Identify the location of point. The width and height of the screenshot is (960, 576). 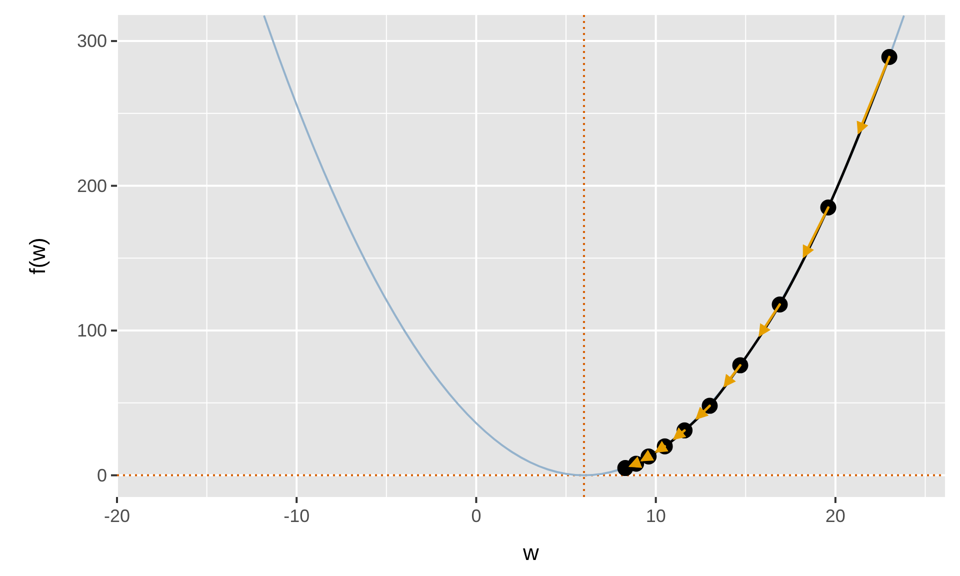
(625, 468).